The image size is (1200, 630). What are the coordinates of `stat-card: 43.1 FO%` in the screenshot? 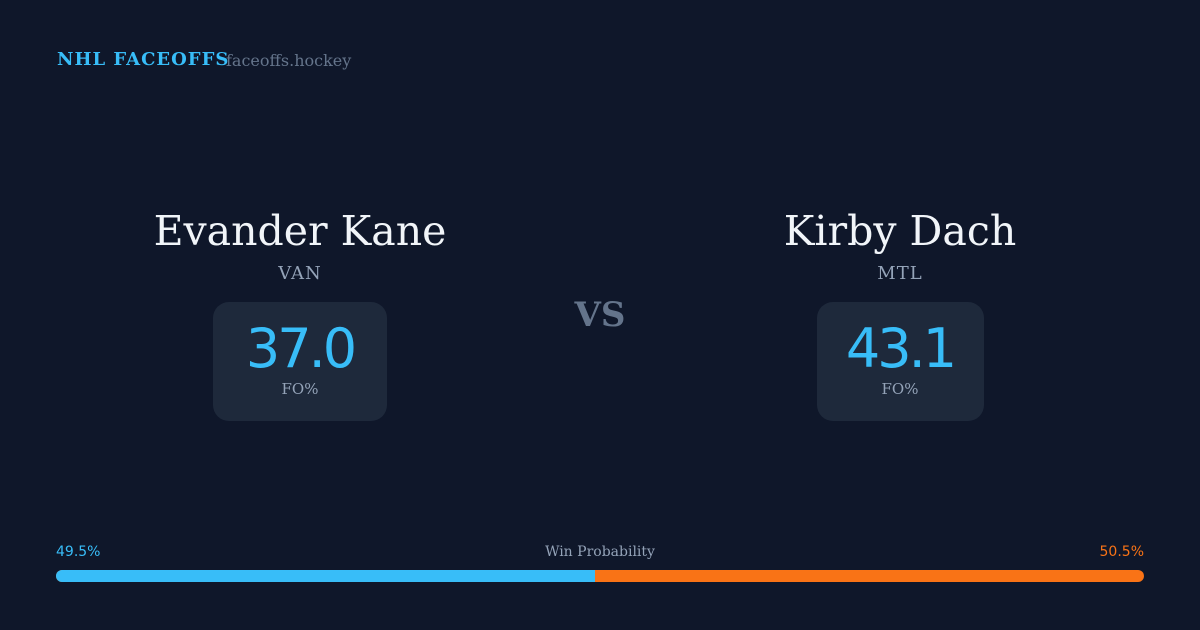 It's located at (900, 361).